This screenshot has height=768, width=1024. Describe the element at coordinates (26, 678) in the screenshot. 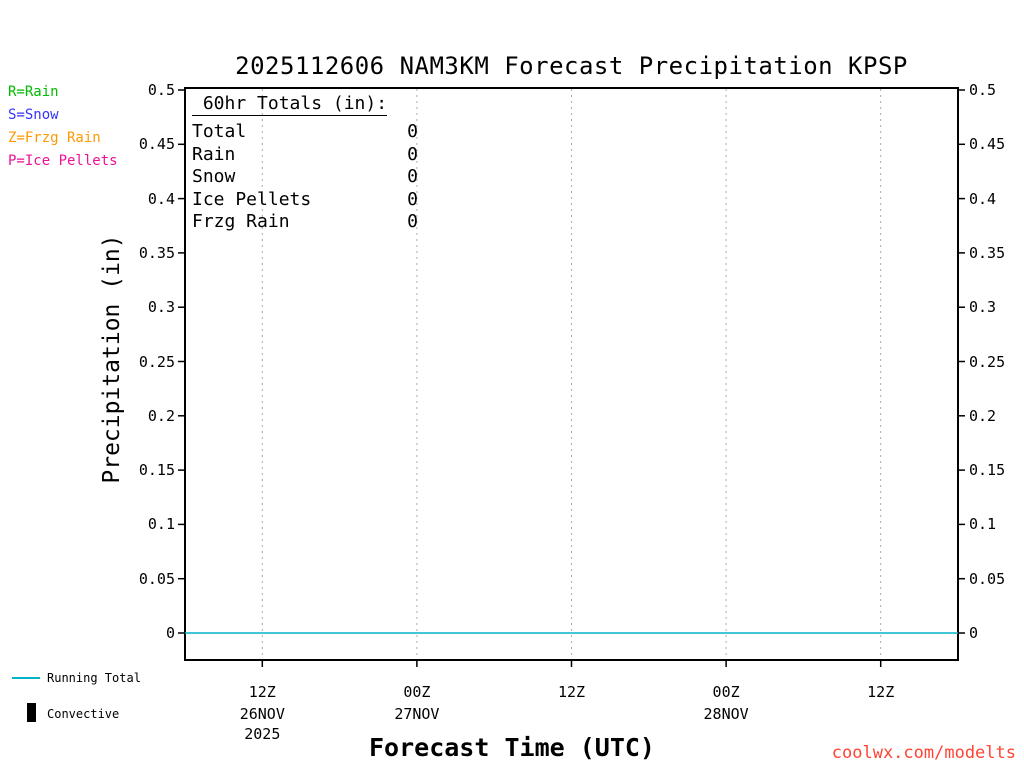

I see `running-total-line-swatch` at that location.